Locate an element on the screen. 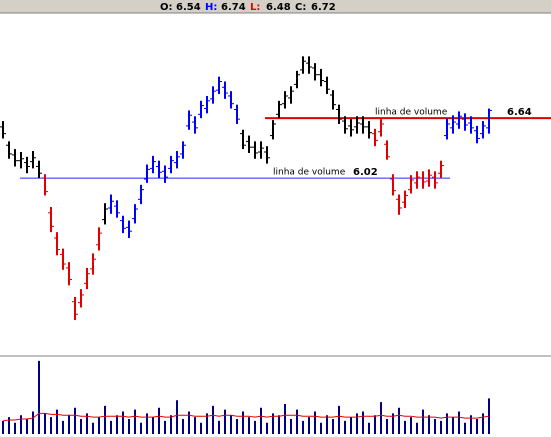 The height and width of the screenshot is (437, 551). reference-value: 6.64 is located at coordinates (519, 112).